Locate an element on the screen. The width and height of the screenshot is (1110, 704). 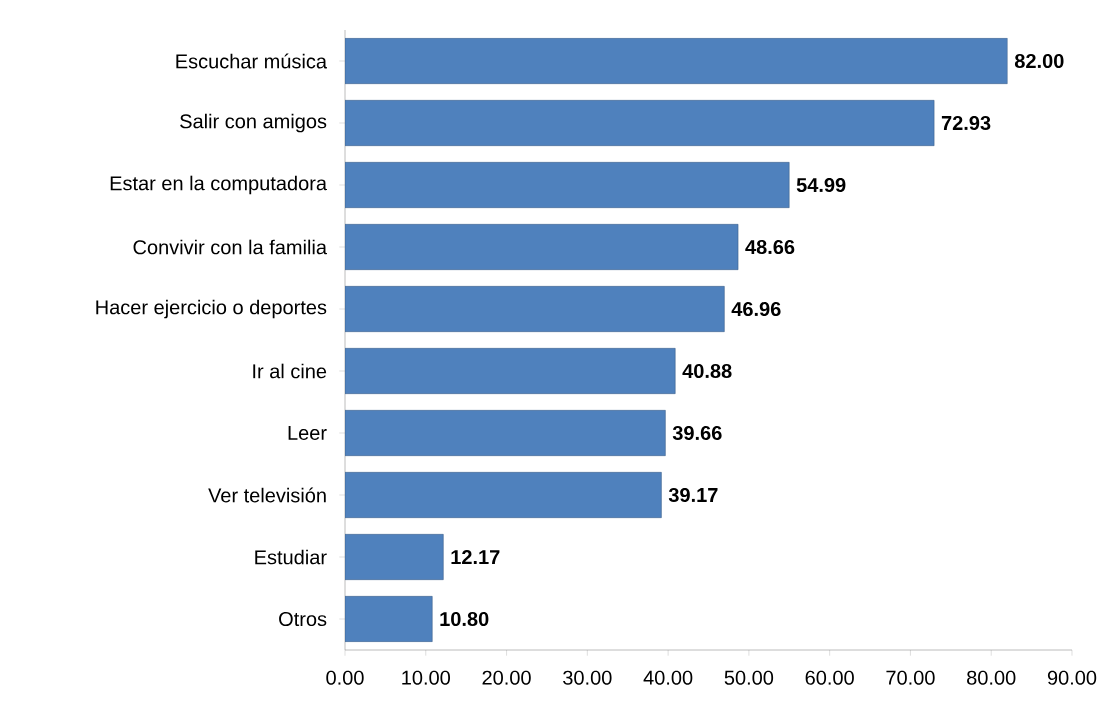
data-label: 39.17 is located at coordinates (693, 495).